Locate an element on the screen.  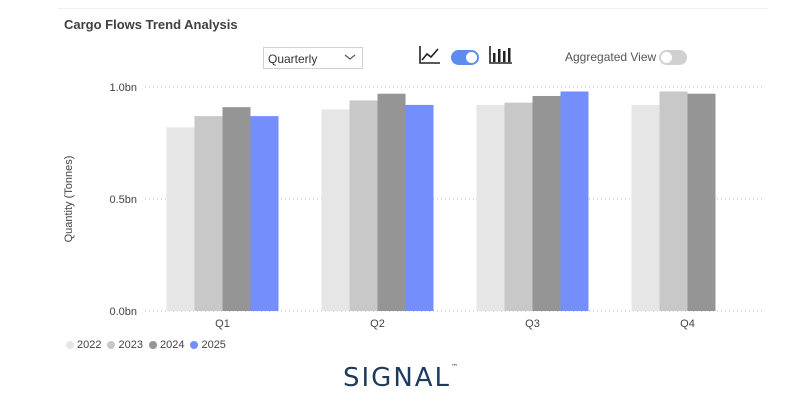
aggregated-view-toggle is located at coordinates (673, 57).